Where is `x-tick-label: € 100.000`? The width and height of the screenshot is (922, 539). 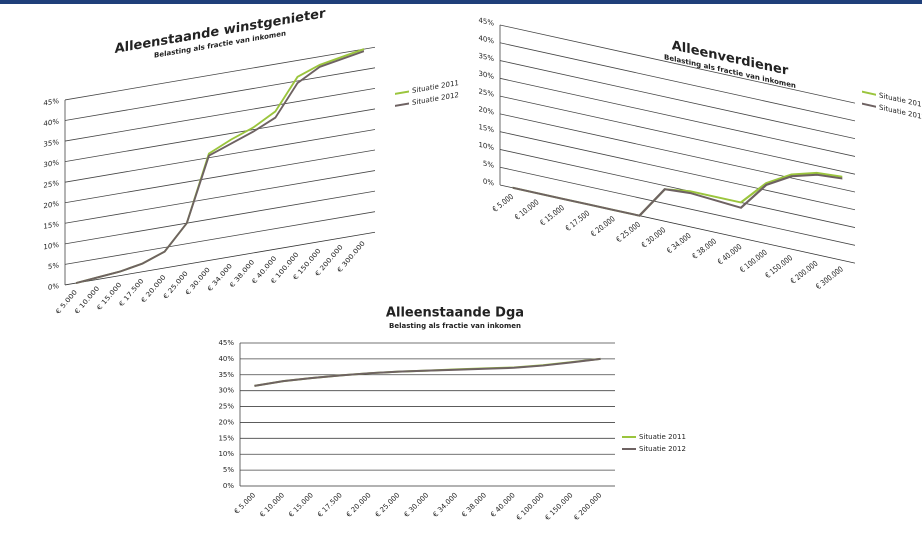
x-tick-label: € 100.000 is located at coordinates (530, 506).